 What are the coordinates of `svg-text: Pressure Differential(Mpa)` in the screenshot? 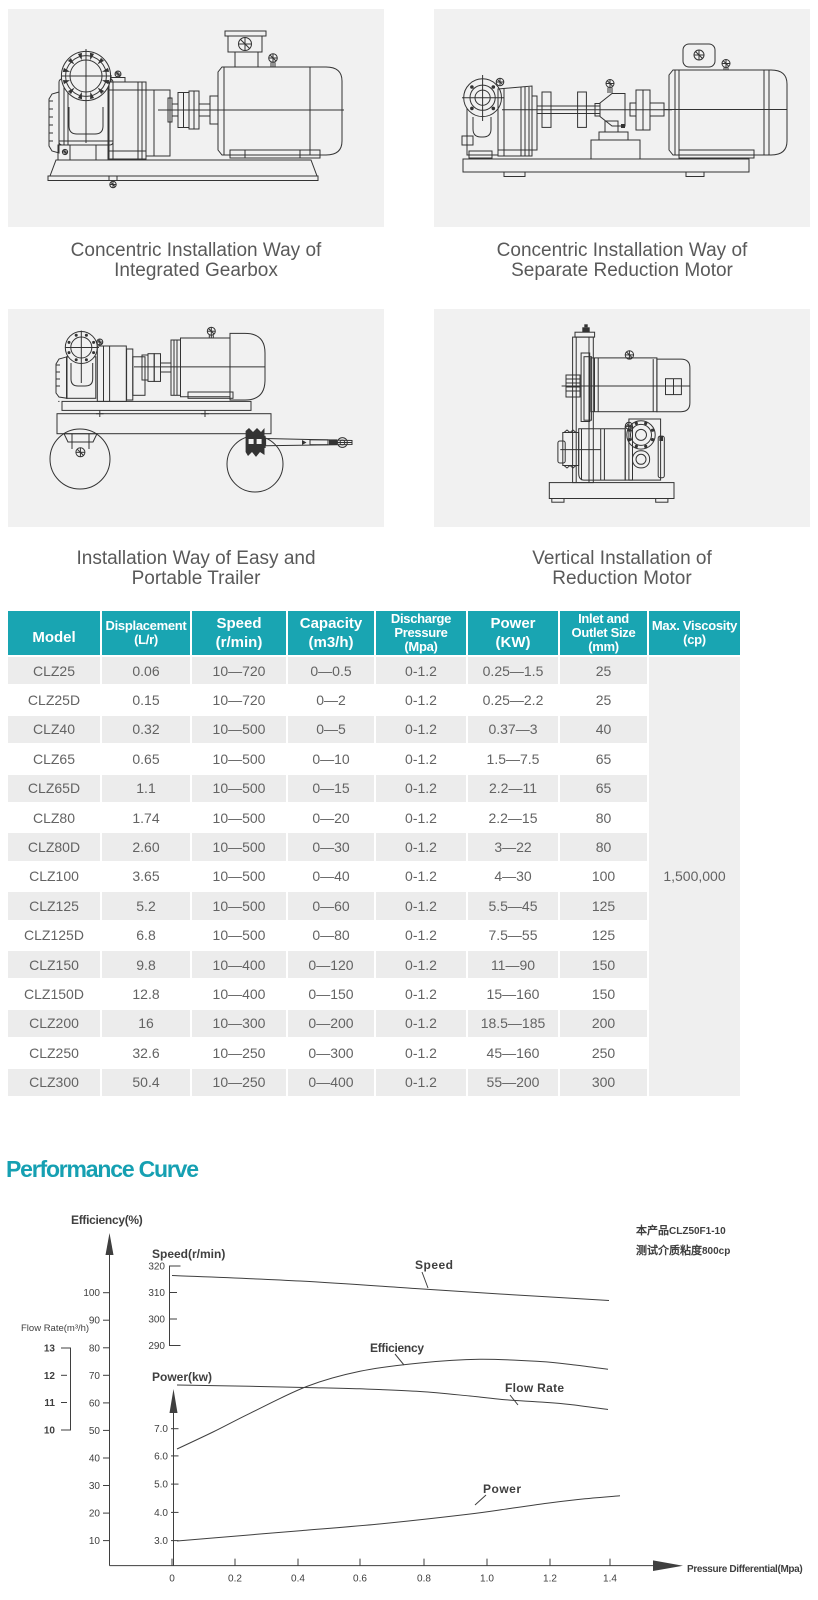 It's located at (744, 1569).